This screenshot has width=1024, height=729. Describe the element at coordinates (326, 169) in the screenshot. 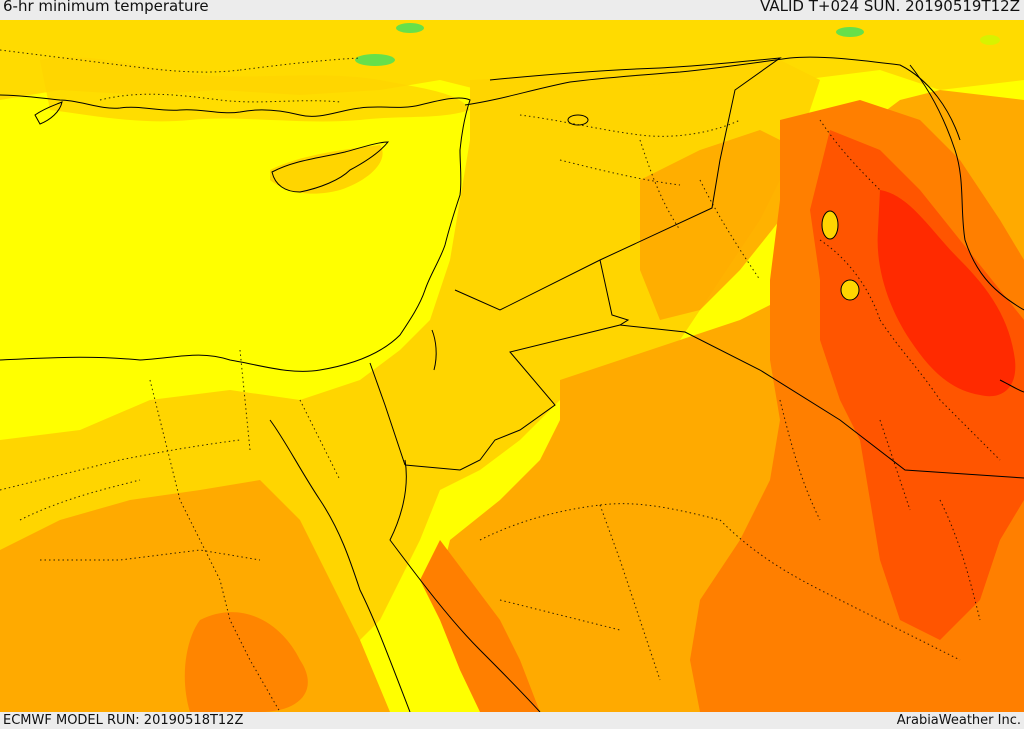

I see `temperature-band-gold-cyprus` at that location.